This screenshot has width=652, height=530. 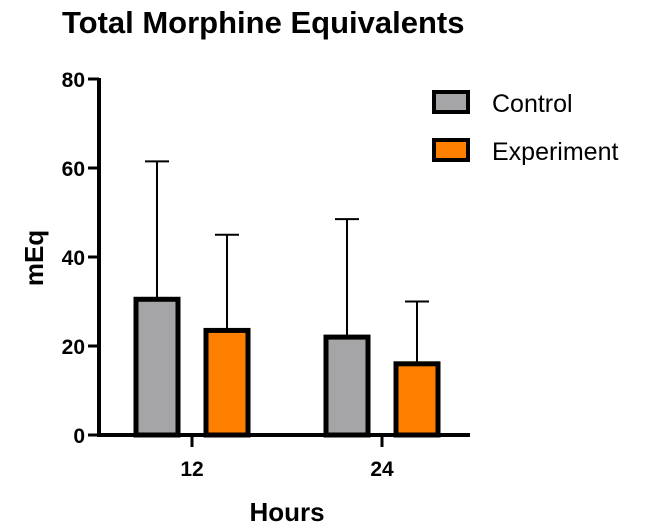 I want to click on y-tick-label-60: 60, so click(x=73, y=169).